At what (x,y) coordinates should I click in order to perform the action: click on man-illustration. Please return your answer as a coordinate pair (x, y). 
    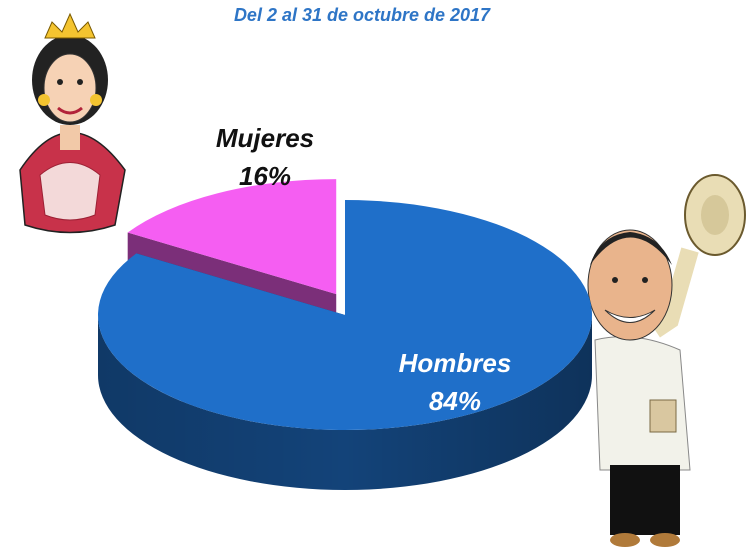
    Looking at the image, I should click on (666, 360).